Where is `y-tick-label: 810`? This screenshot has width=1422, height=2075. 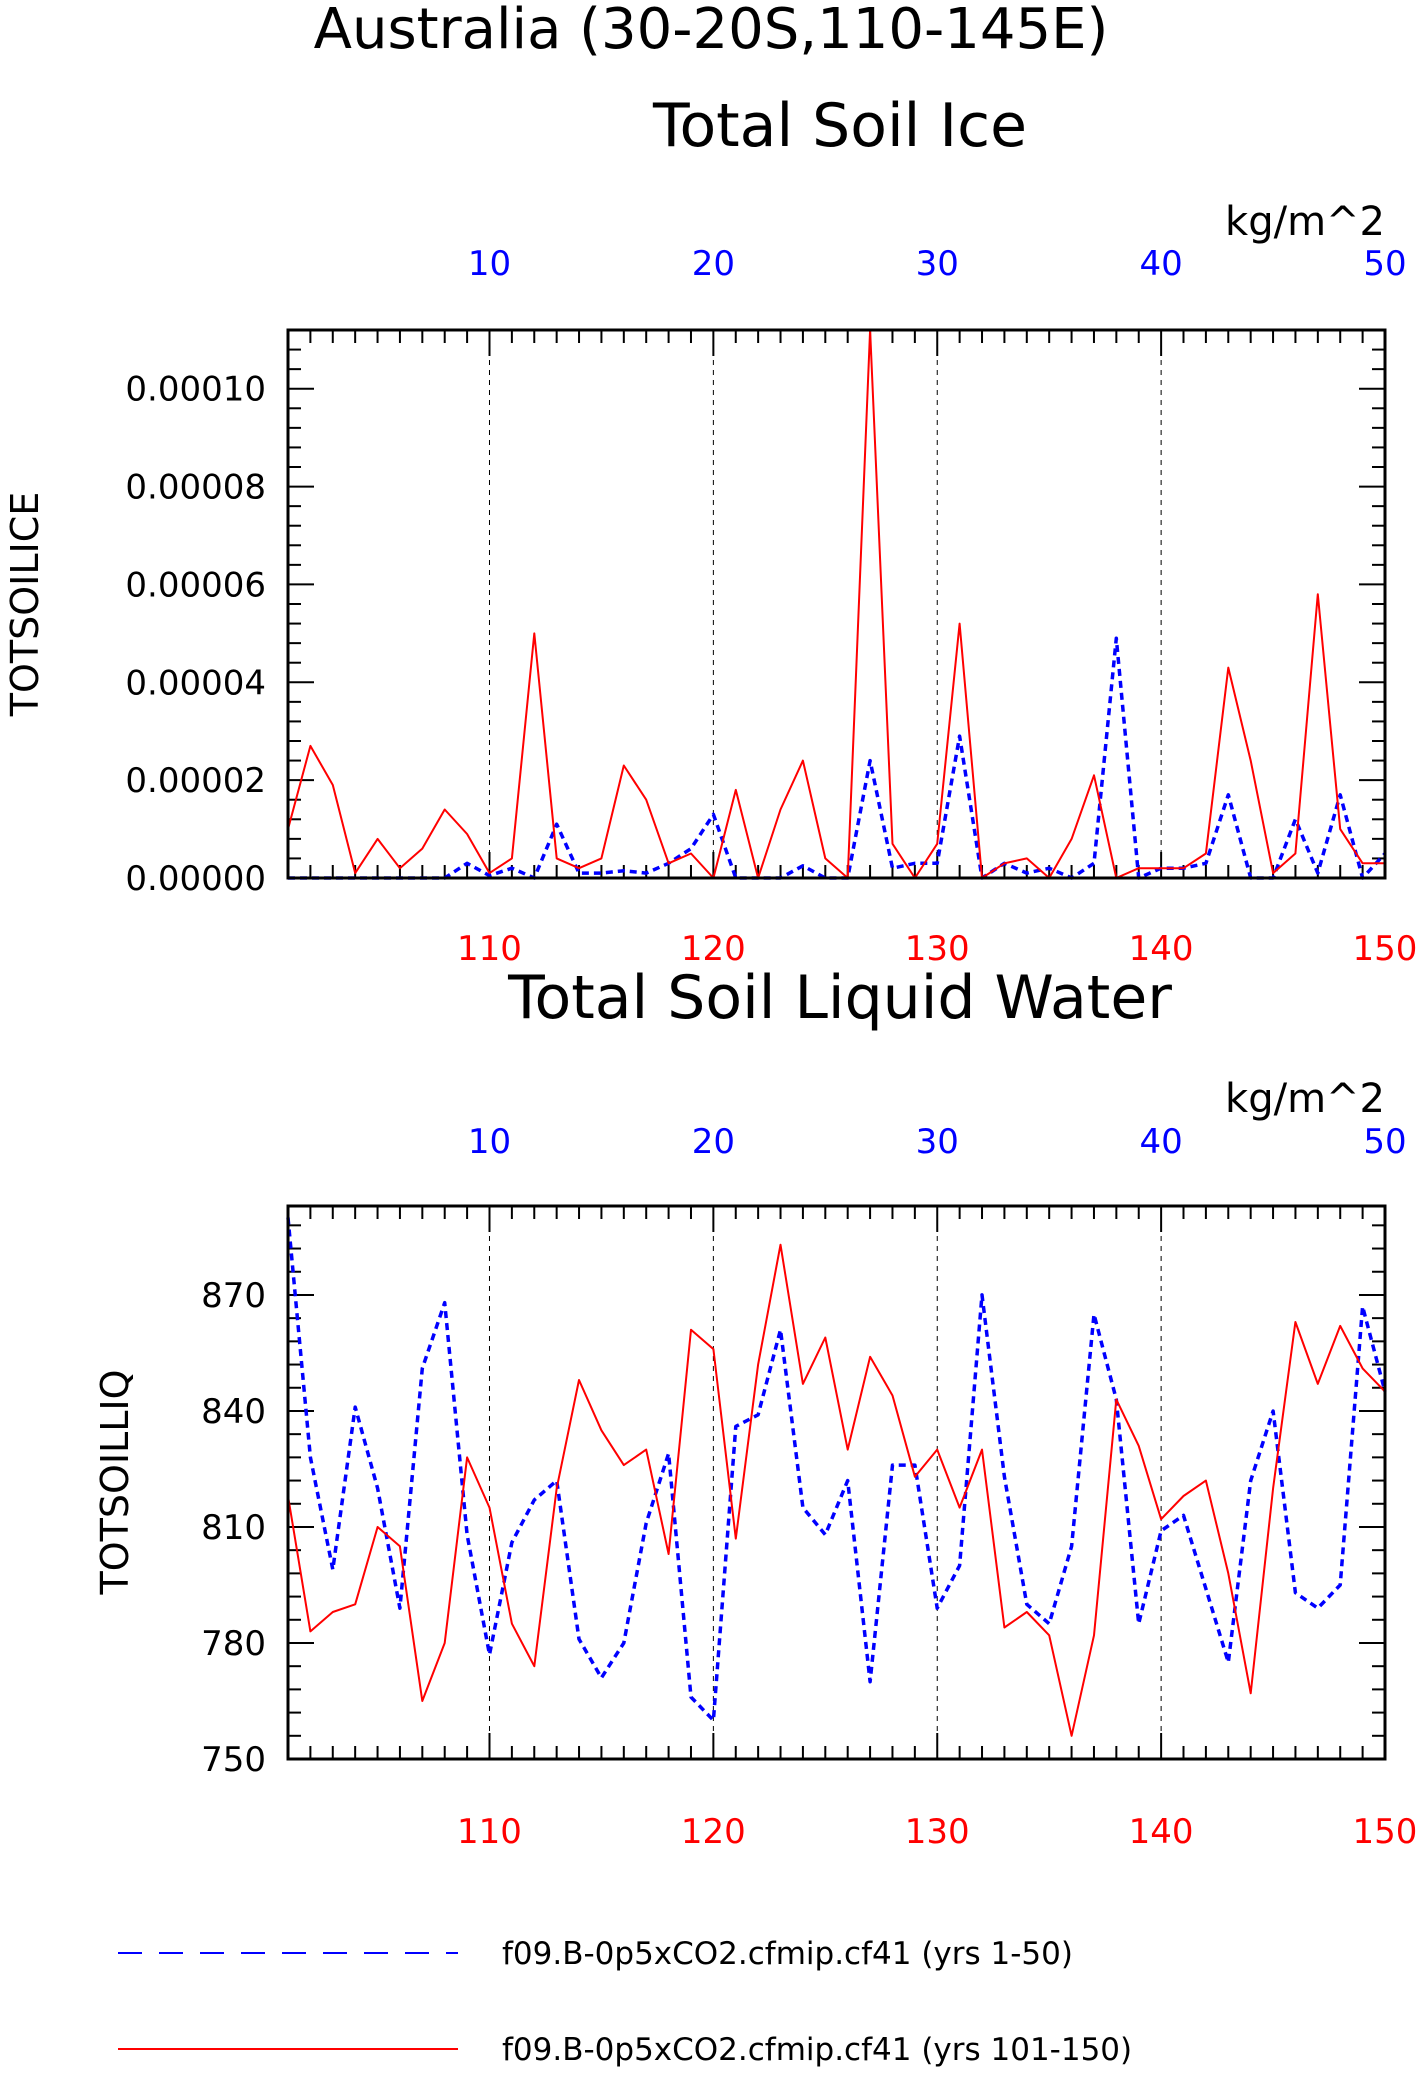
y-tick-label: 810 is located at coordinates (233, 1528).